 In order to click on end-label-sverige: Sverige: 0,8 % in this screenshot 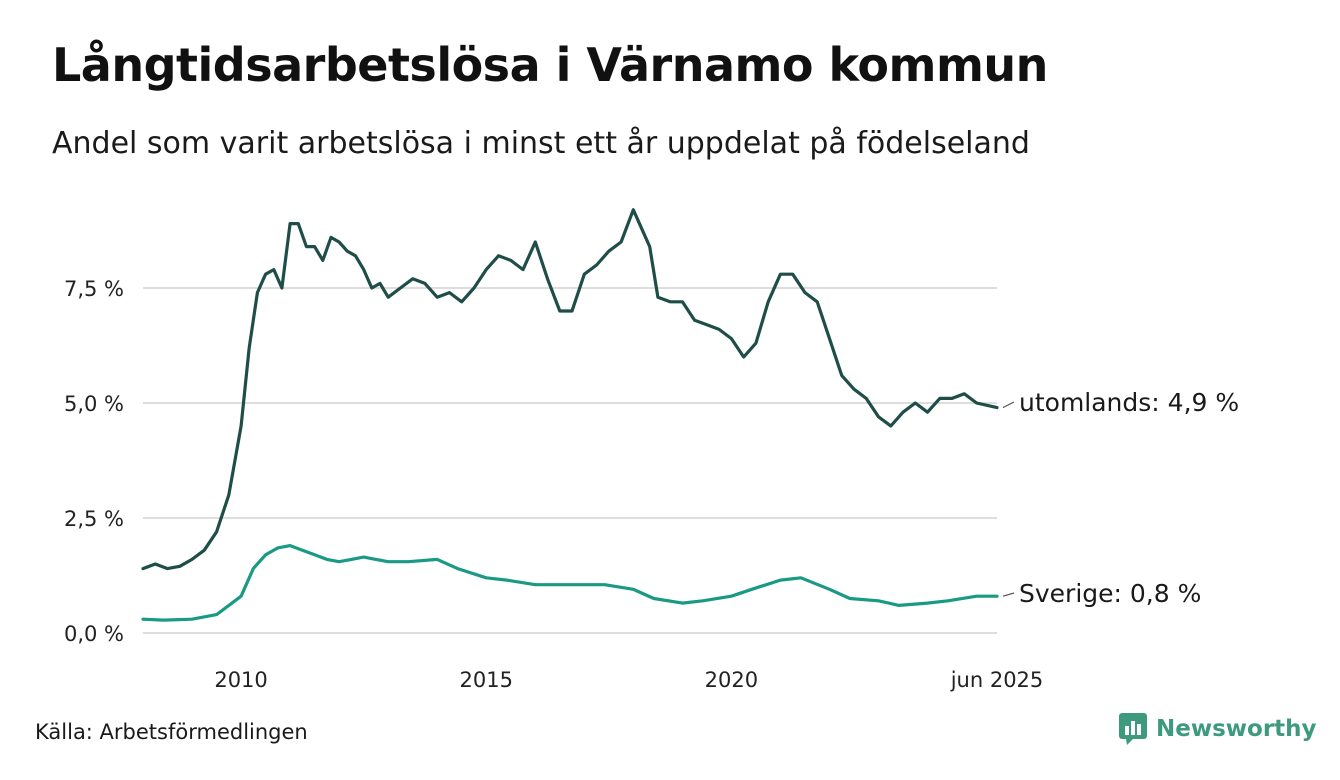, I will do `click(1110, 593)`.